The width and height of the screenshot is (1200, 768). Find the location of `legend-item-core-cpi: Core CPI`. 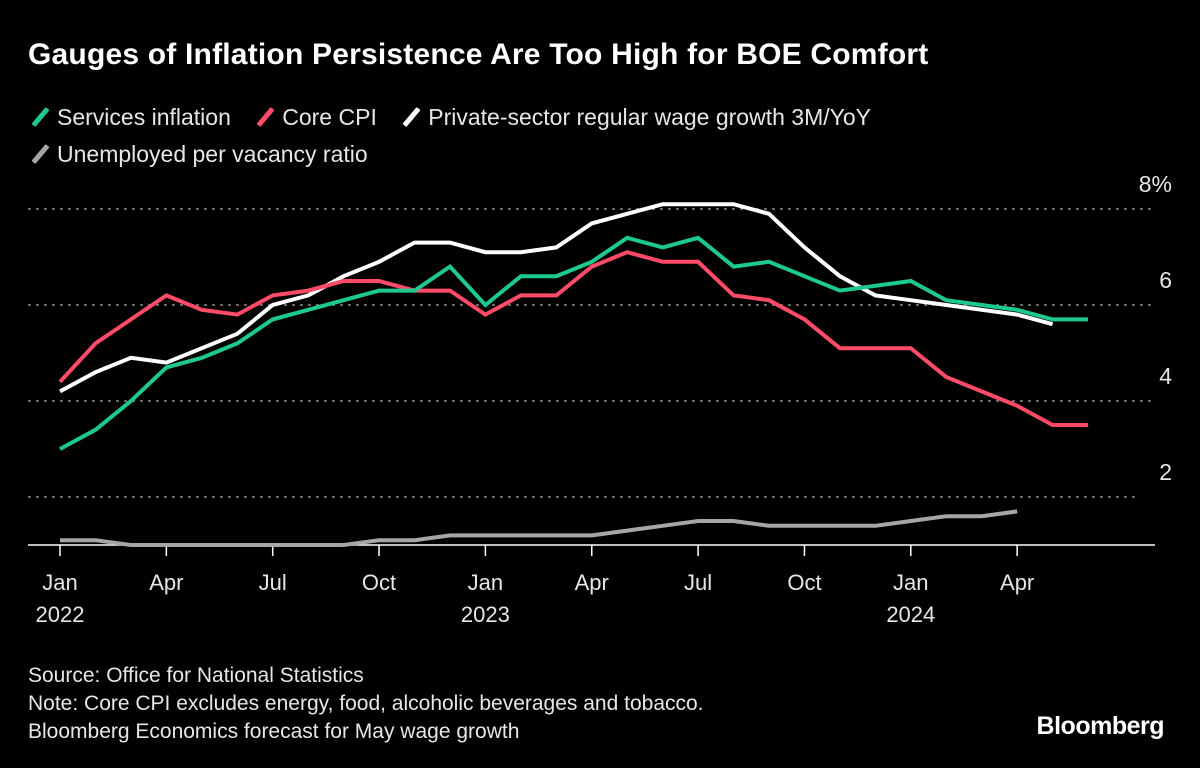

legend-item-core-cpi: Core CPI is located at coordinates (315, 117).